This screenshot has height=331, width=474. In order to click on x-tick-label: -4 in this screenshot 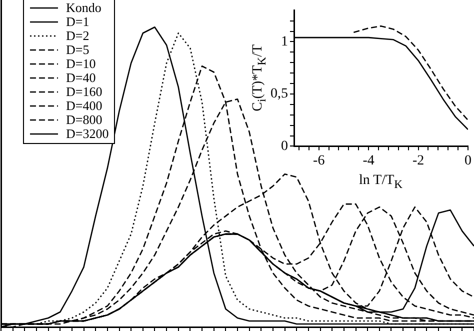, I will do `click(368, 160)`.